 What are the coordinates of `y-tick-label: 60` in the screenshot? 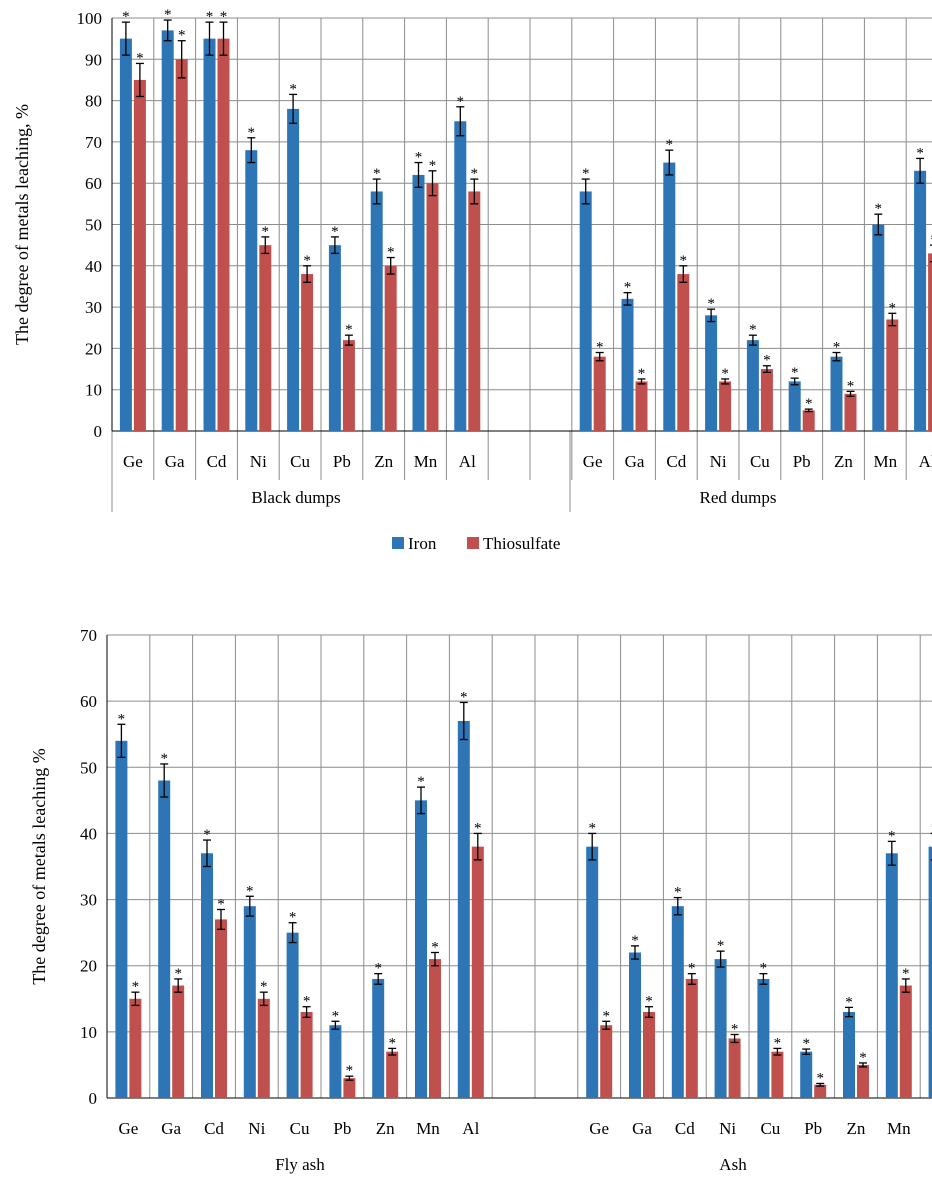 It's located at (93, 183).